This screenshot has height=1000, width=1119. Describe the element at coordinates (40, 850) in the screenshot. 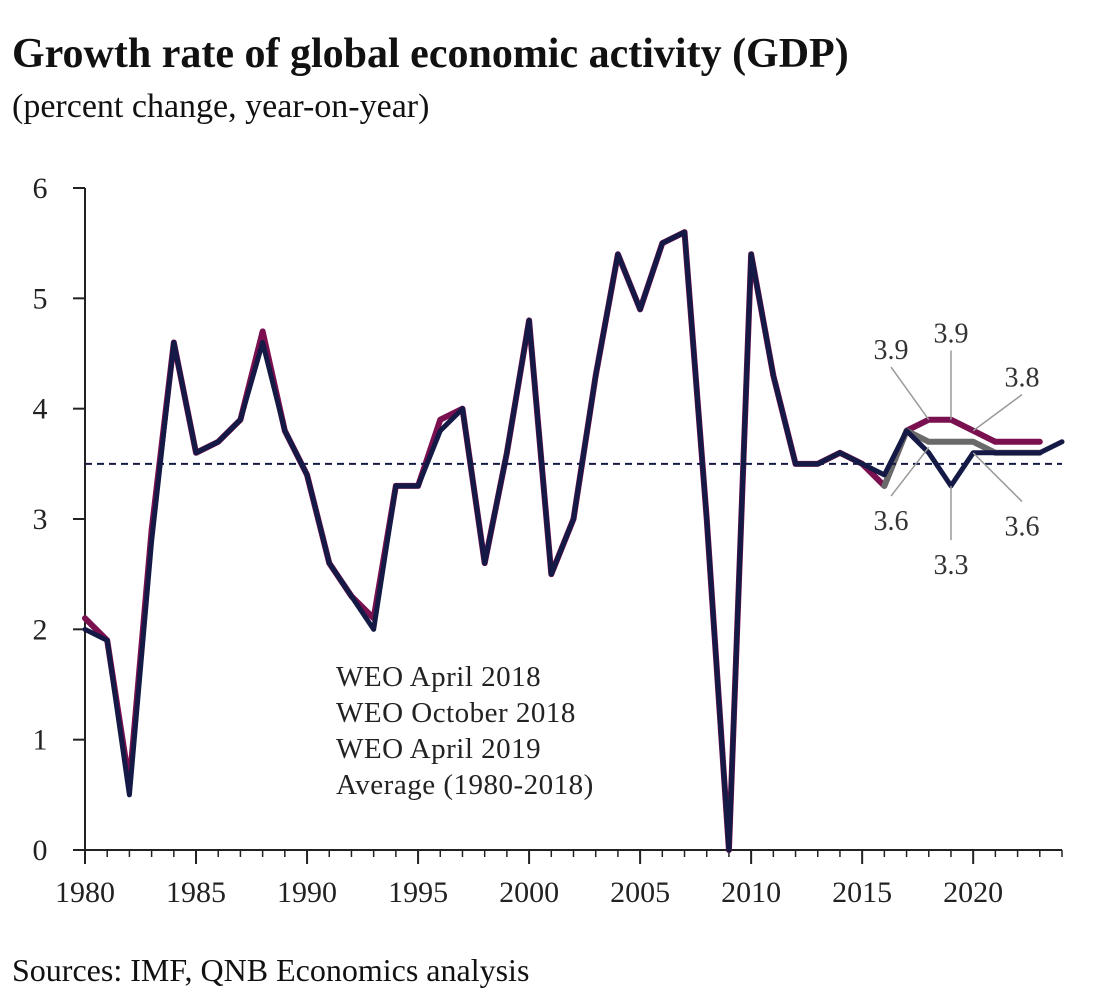

I see `y-tick-label: 0` at that location.